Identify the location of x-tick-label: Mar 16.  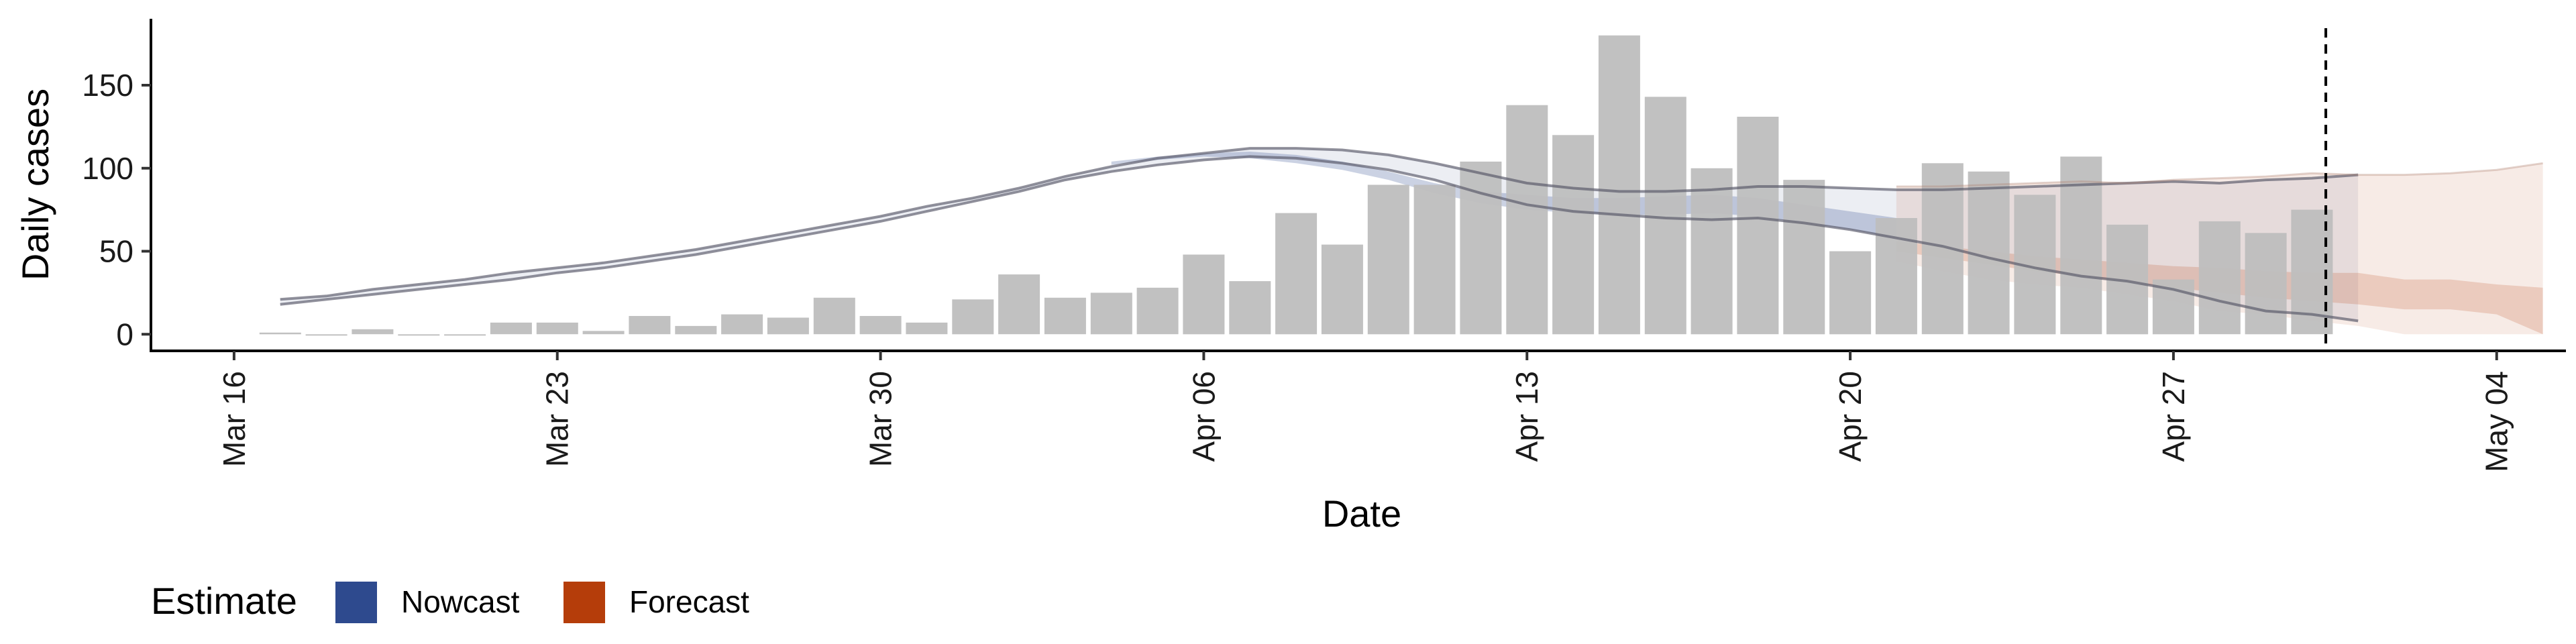
(234, 419).